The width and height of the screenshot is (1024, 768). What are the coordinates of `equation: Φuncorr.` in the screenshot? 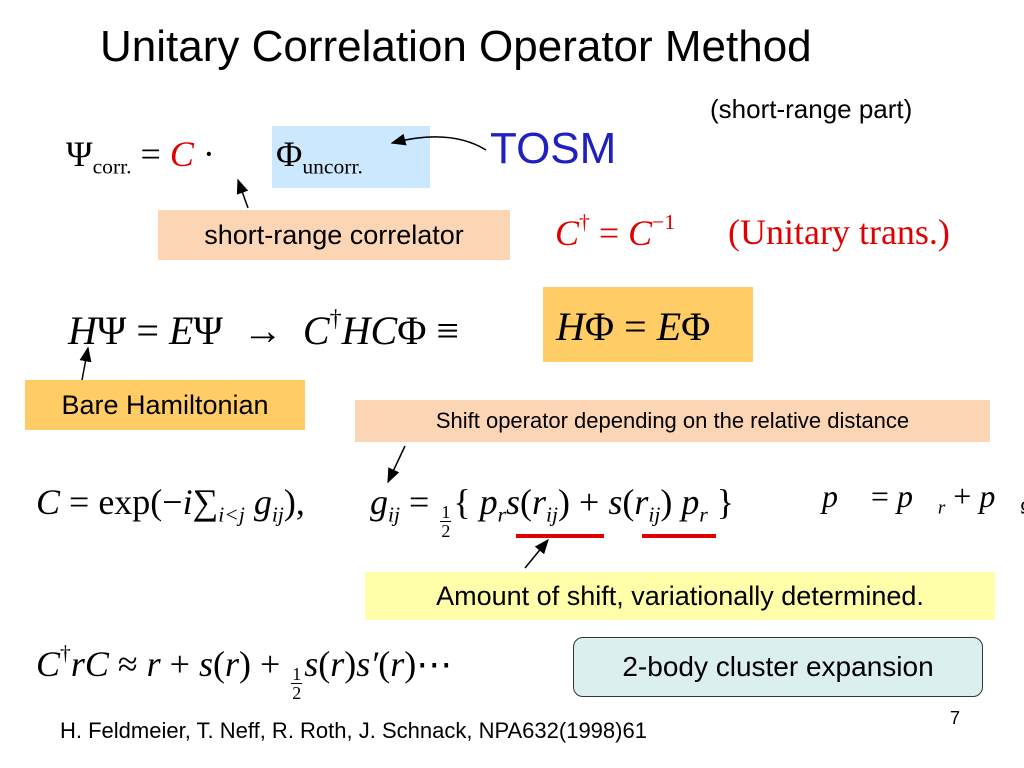 It's located at (319, 157).